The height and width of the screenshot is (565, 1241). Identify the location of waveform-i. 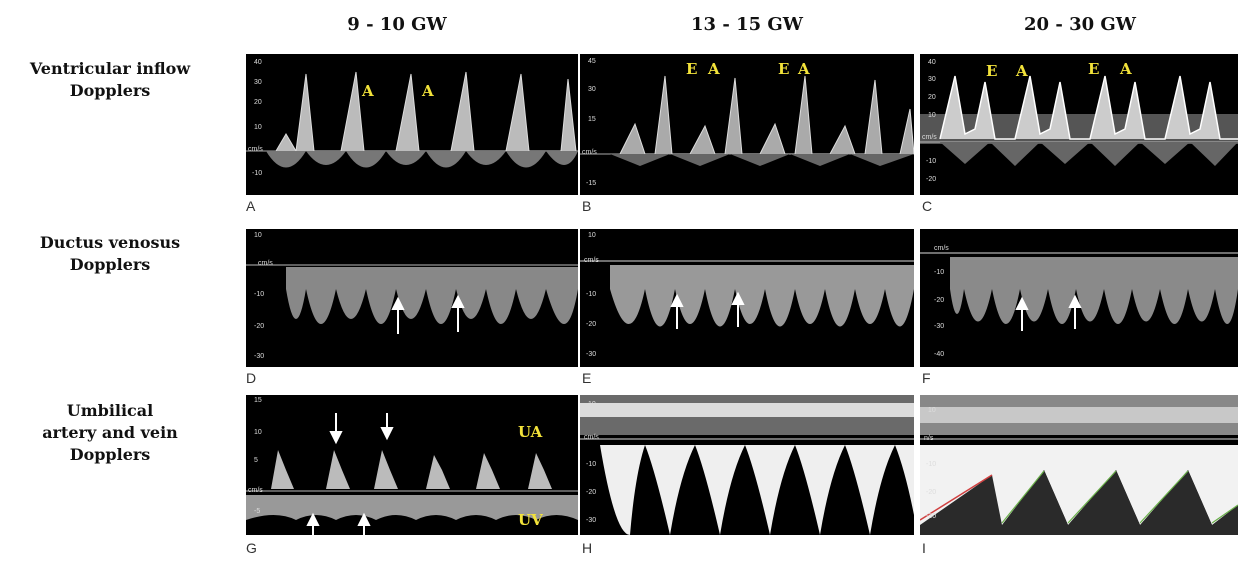
(1079, 465).